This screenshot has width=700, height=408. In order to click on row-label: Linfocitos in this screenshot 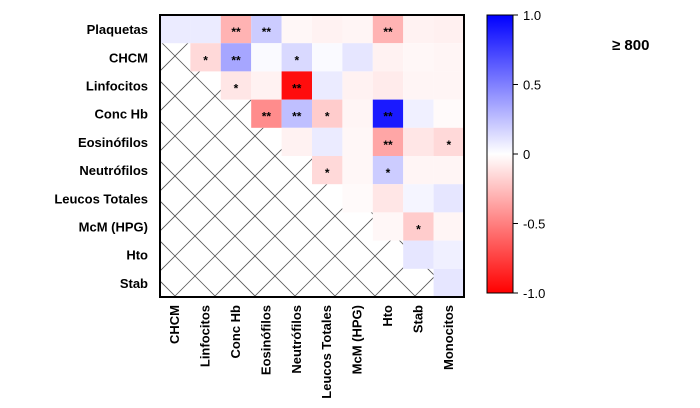, I will do `click(117, 86)`.